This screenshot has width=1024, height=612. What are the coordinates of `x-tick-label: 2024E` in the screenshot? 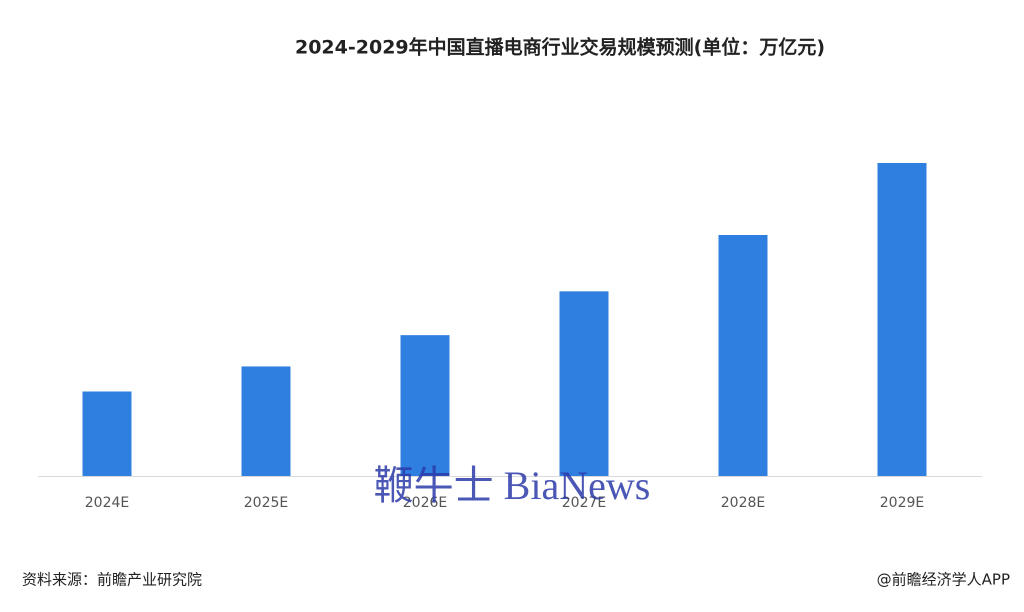 It's located at (107, 503).